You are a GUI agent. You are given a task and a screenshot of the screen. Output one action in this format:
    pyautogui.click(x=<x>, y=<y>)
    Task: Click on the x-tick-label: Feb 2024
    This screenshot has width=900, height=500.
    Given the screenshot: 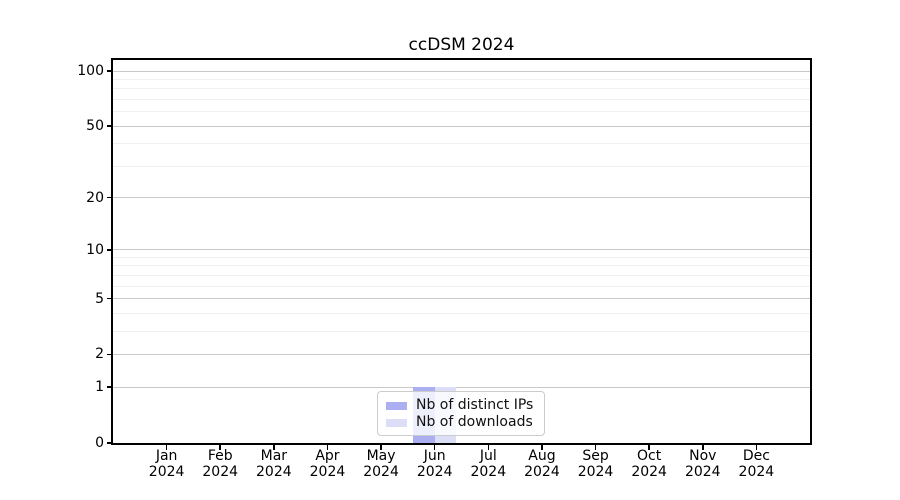 What is the action you would take?
    pyautogui.click(x=220, y=464)
    